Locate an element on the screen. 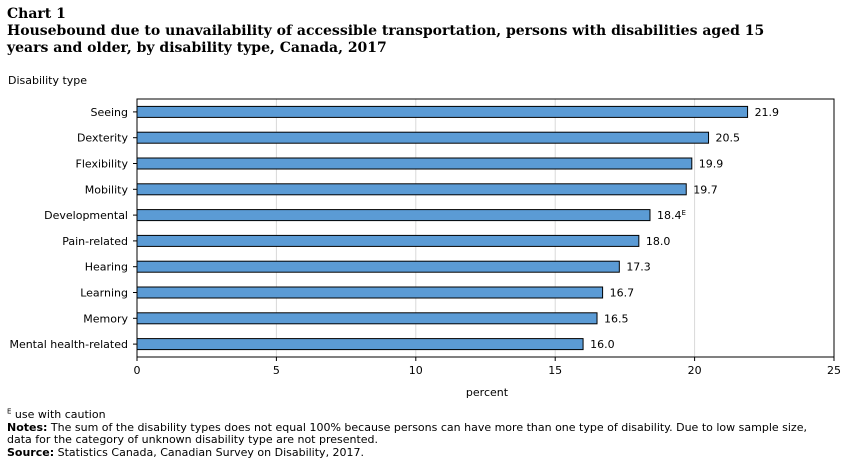 The height and width of the screenshot is (472, 851). category-label: Learning is located at coordinates (104, 293).